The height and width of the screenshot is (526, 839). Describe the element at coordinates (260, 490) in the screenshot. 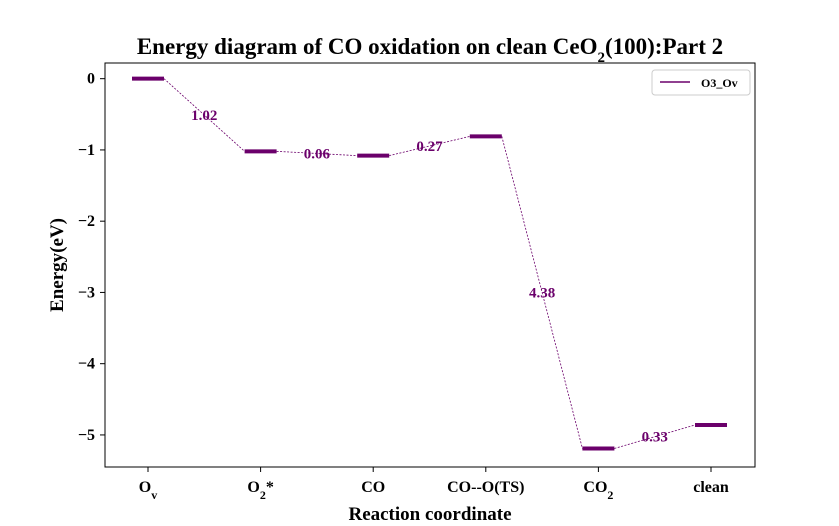

I see `x-tick-label: O2*` at that location.